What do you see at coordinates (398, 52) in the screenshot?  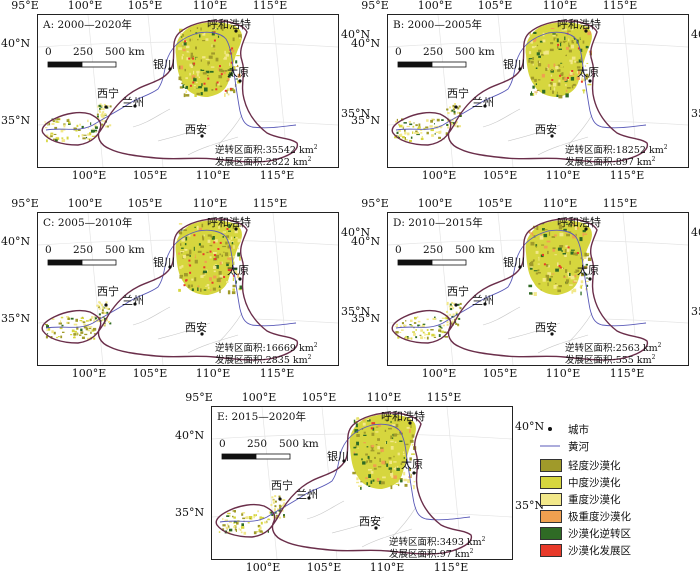 I see `scale-zero: 0` at bounding box center [398, 52].